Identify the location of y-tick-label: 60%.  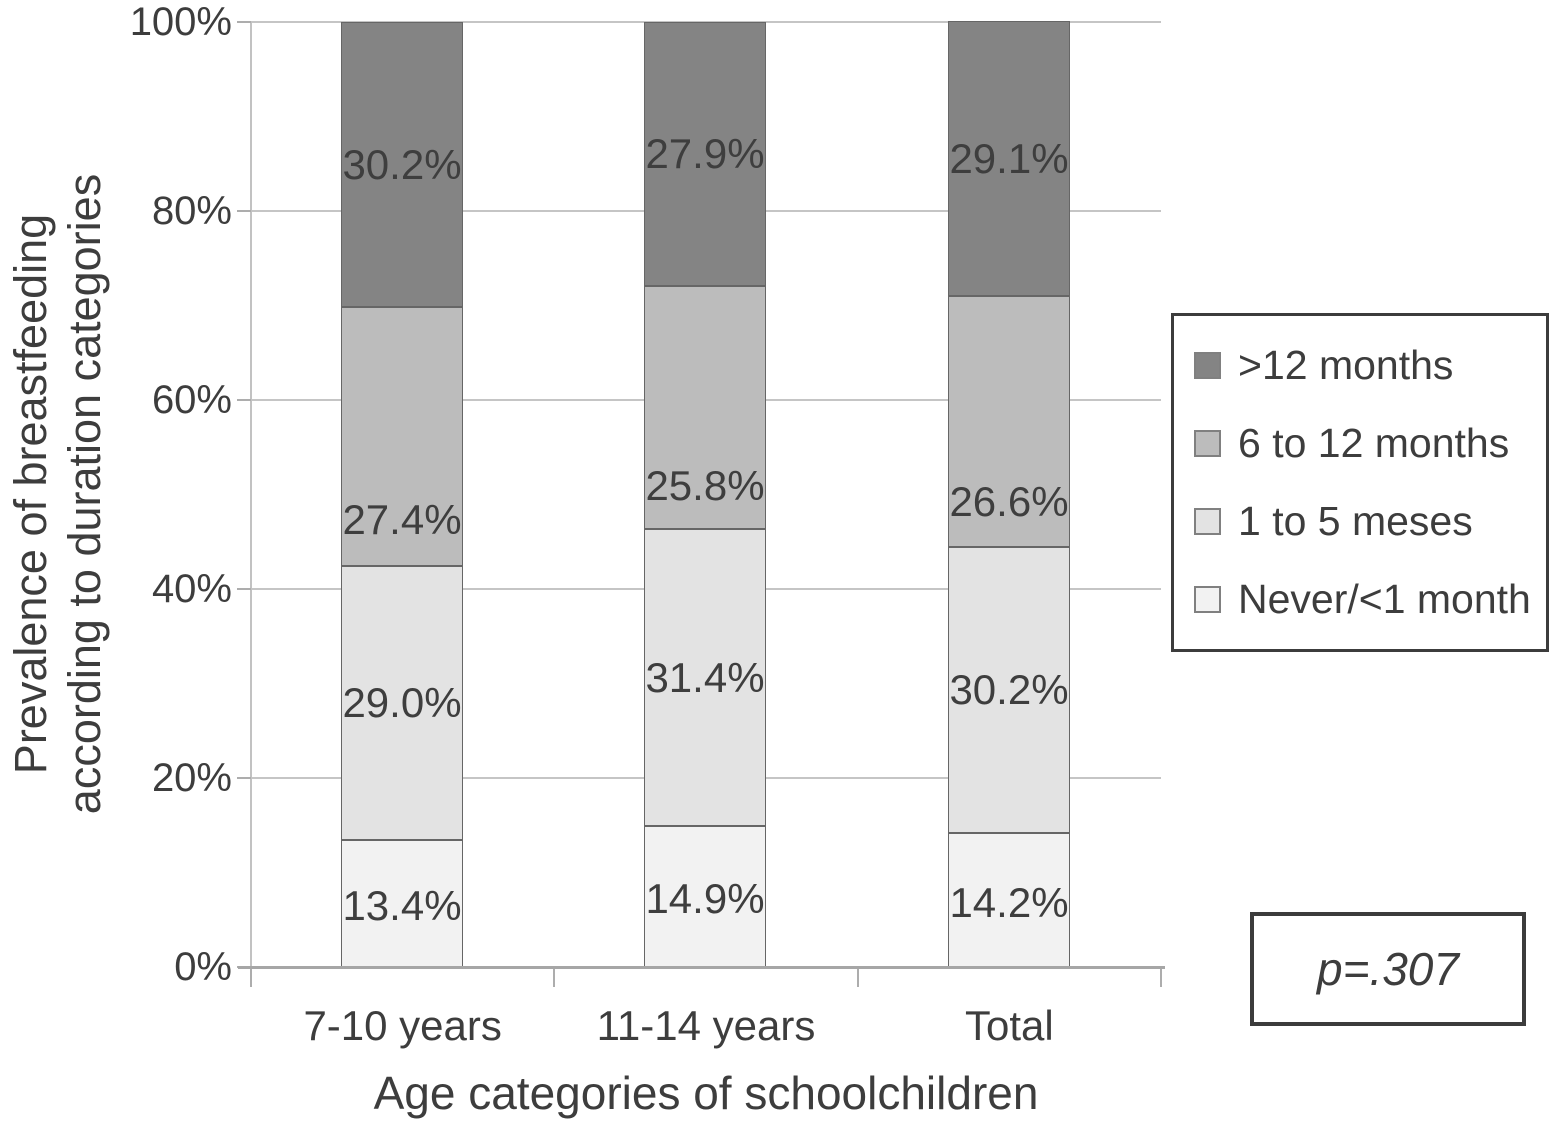
(191, 400).